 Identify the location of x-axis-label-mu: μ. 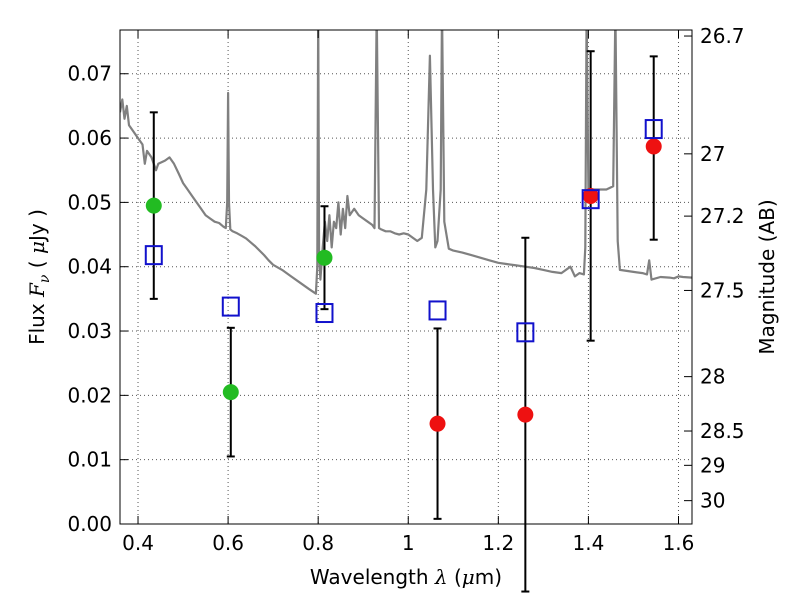
(468, 577).